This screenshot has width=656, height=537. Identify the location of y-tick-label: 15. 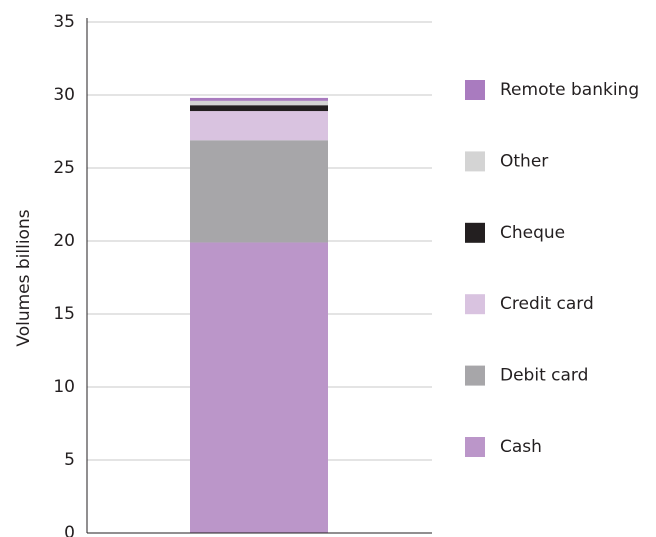
(64, 314).